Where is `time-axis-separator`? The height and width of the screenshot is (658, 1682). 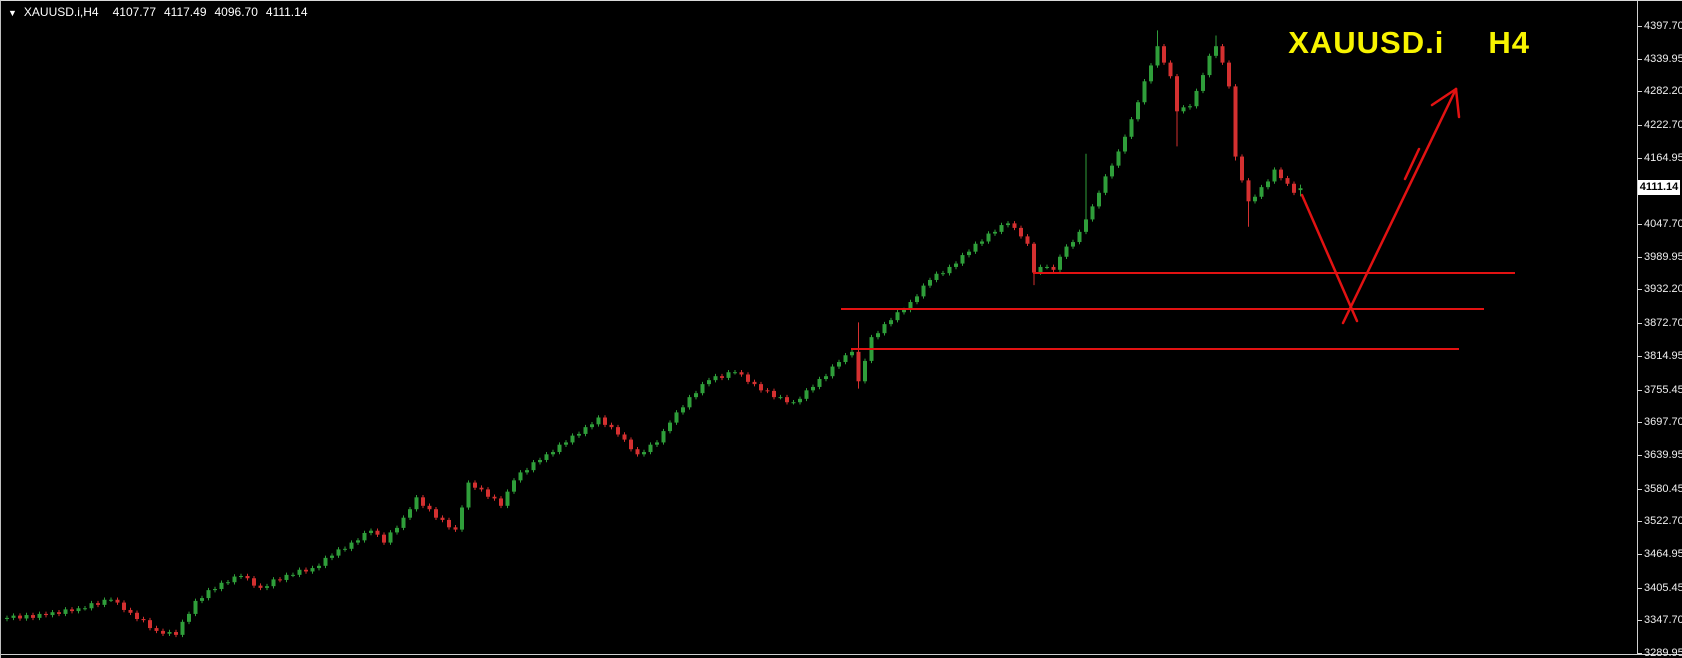 time-axis-separator is located at coordinates (841, 654).